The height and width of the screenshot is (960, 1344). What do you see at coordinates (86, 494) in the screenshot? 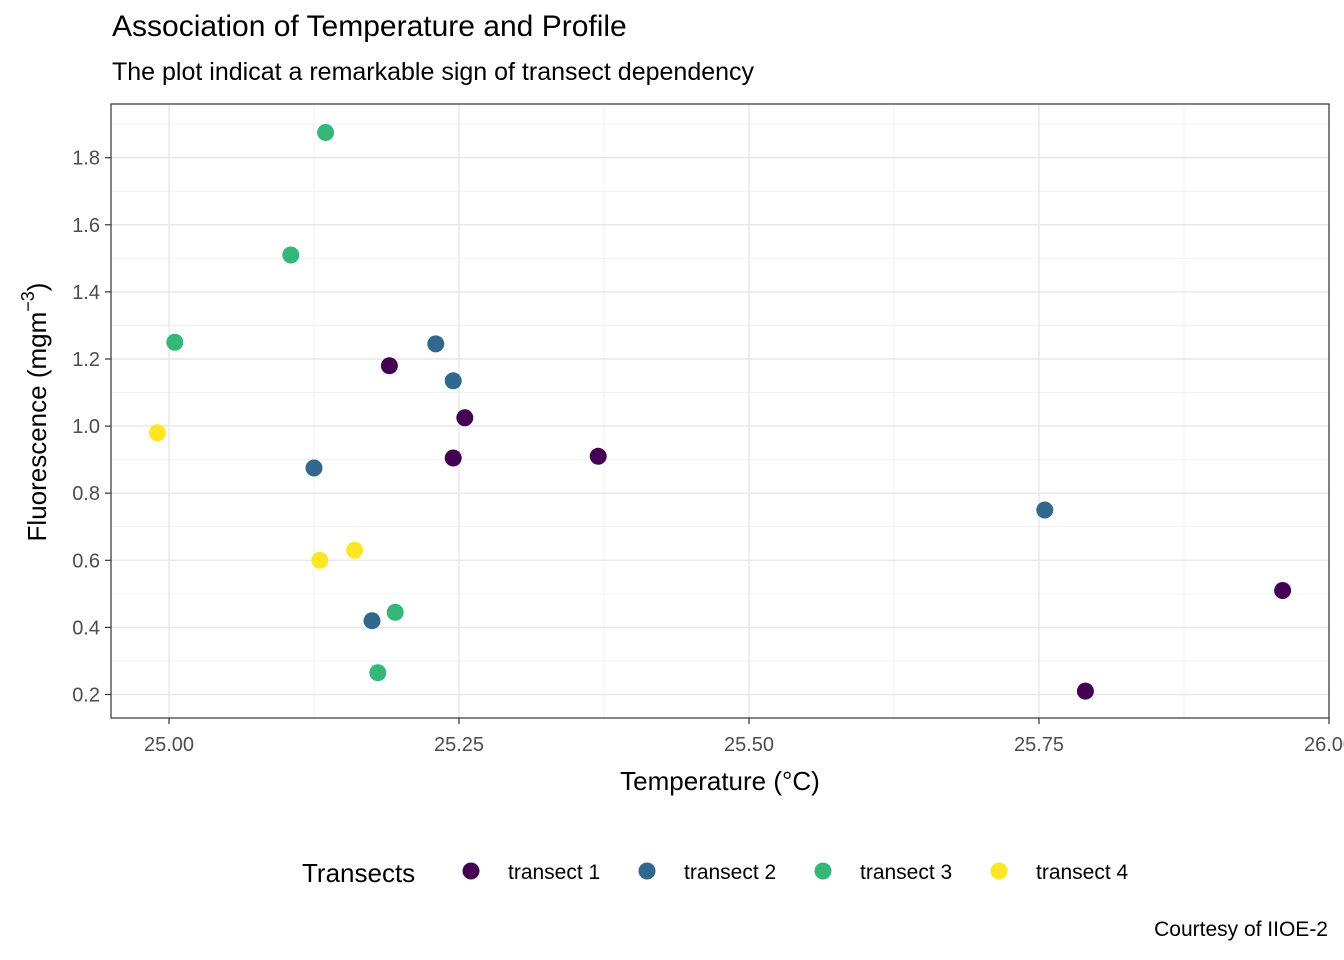
I see `y-tick-label: 0.8` at bounding box center [86, 494].